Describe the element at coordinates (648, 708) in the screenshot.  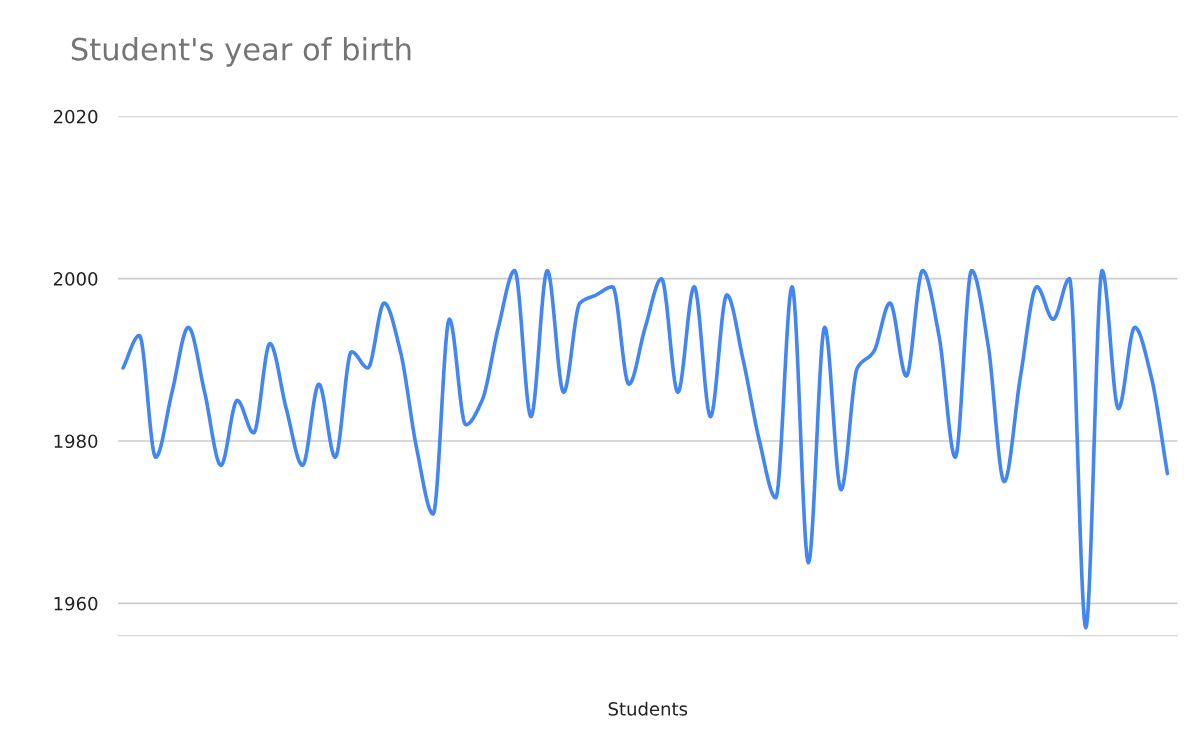
I see `x-axis-title: Students` at that location.